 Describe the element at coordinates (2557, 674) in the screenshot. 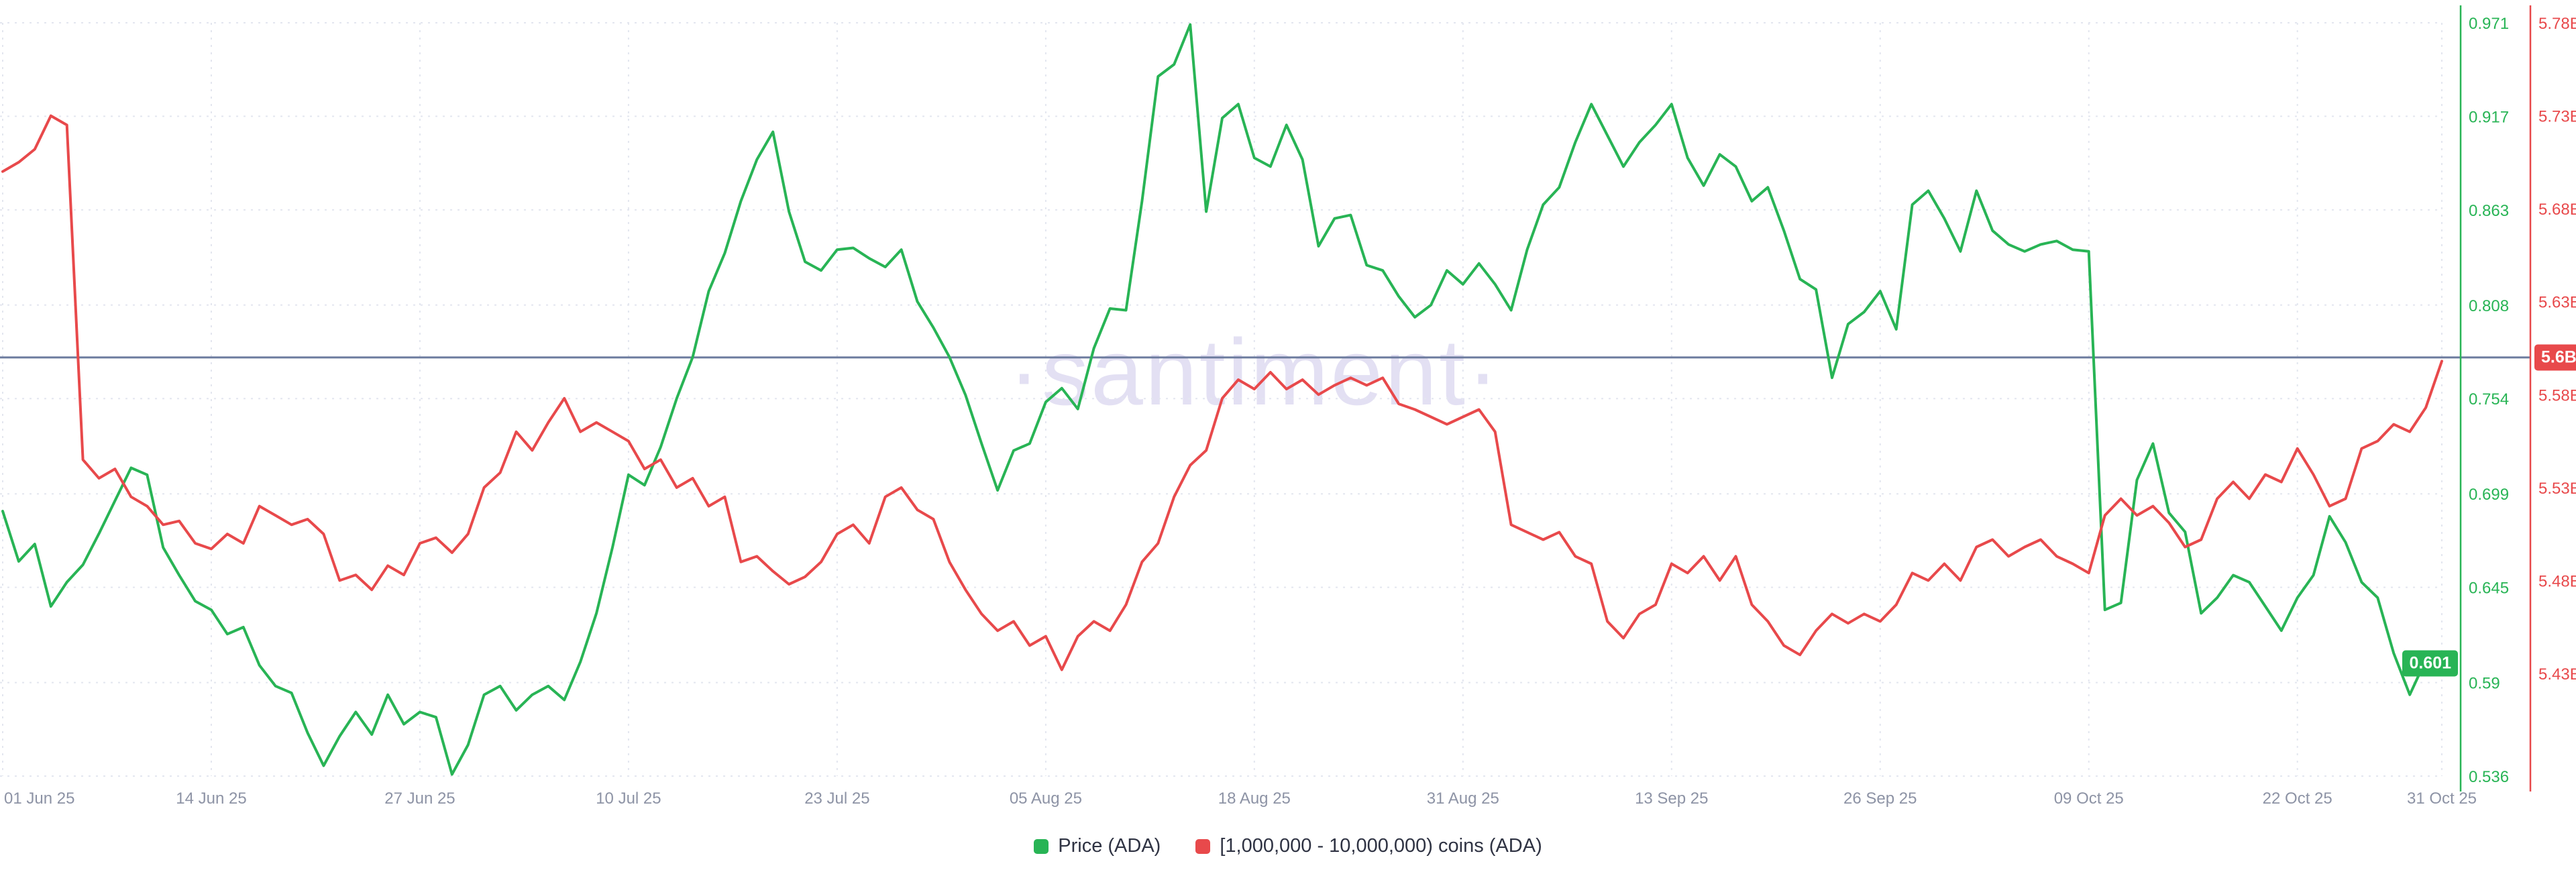

I see `svg-text: 5.43B` at that location.